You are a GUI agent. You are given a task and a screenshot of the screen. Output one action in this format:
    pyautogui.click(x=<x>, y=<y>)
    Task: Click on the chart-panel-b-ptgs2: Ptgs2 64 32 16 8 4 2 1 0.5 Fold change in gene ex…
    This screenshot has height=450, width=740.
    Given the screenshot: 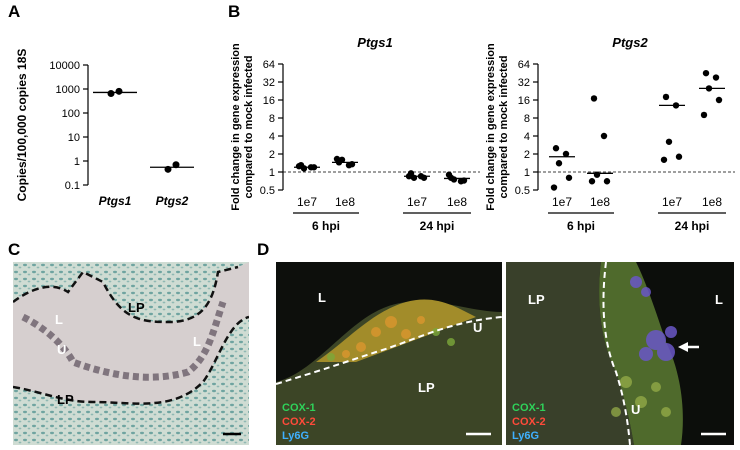 What is the action you would take?
    pyautogui.click(x=610, y=134)
    